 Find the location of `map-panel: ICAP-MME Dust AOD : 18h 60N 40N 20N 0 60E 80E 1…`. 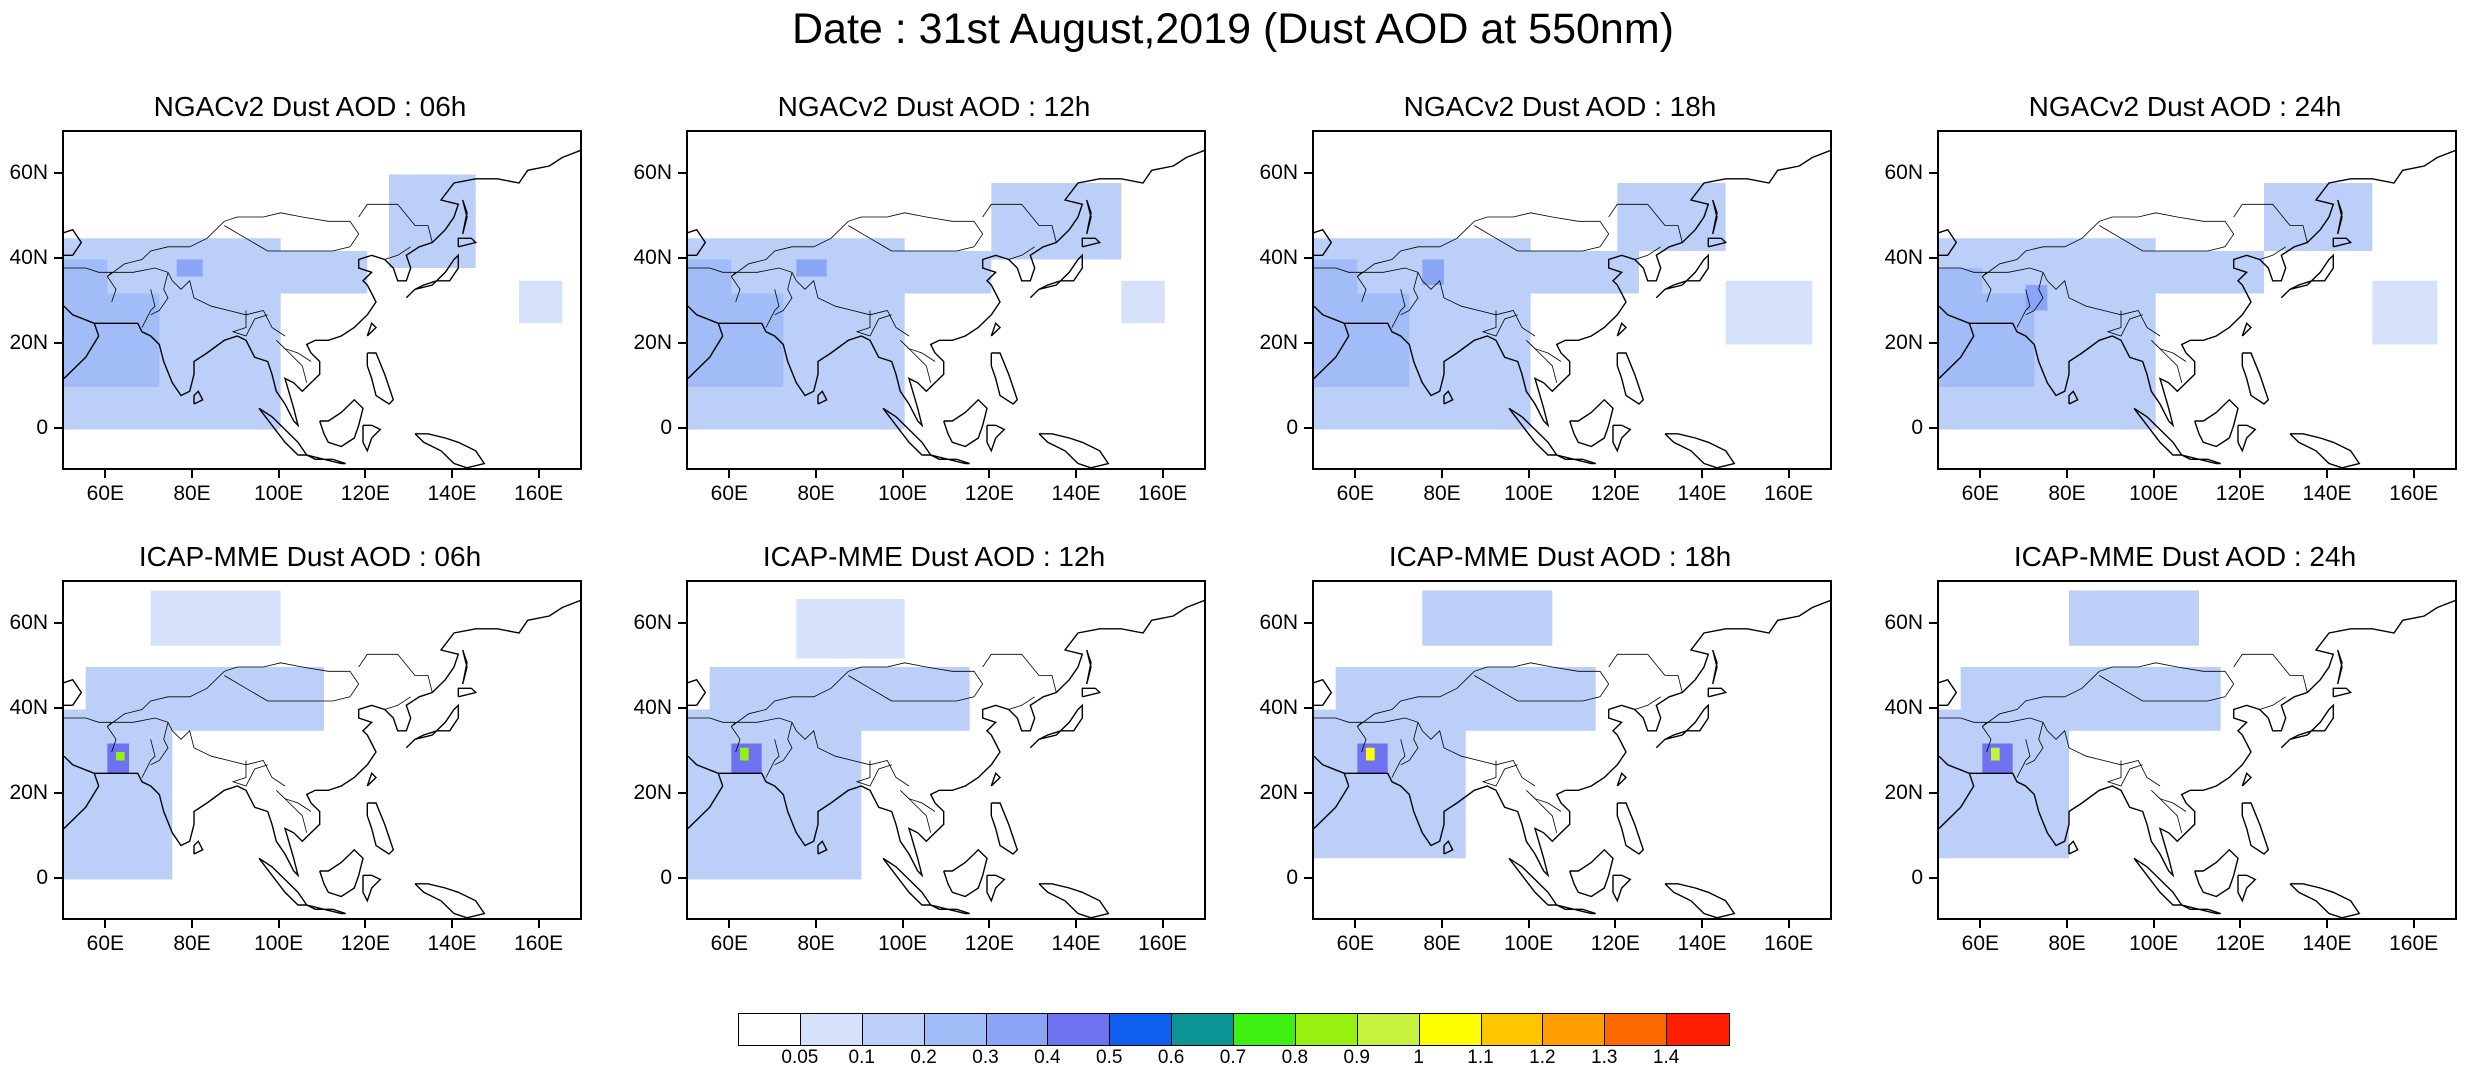

map-panel: ICAP-MME Dust AOD : 18h 60N 40N 20N 0 60E 80E 1… is located at coordinates (1560, 760).